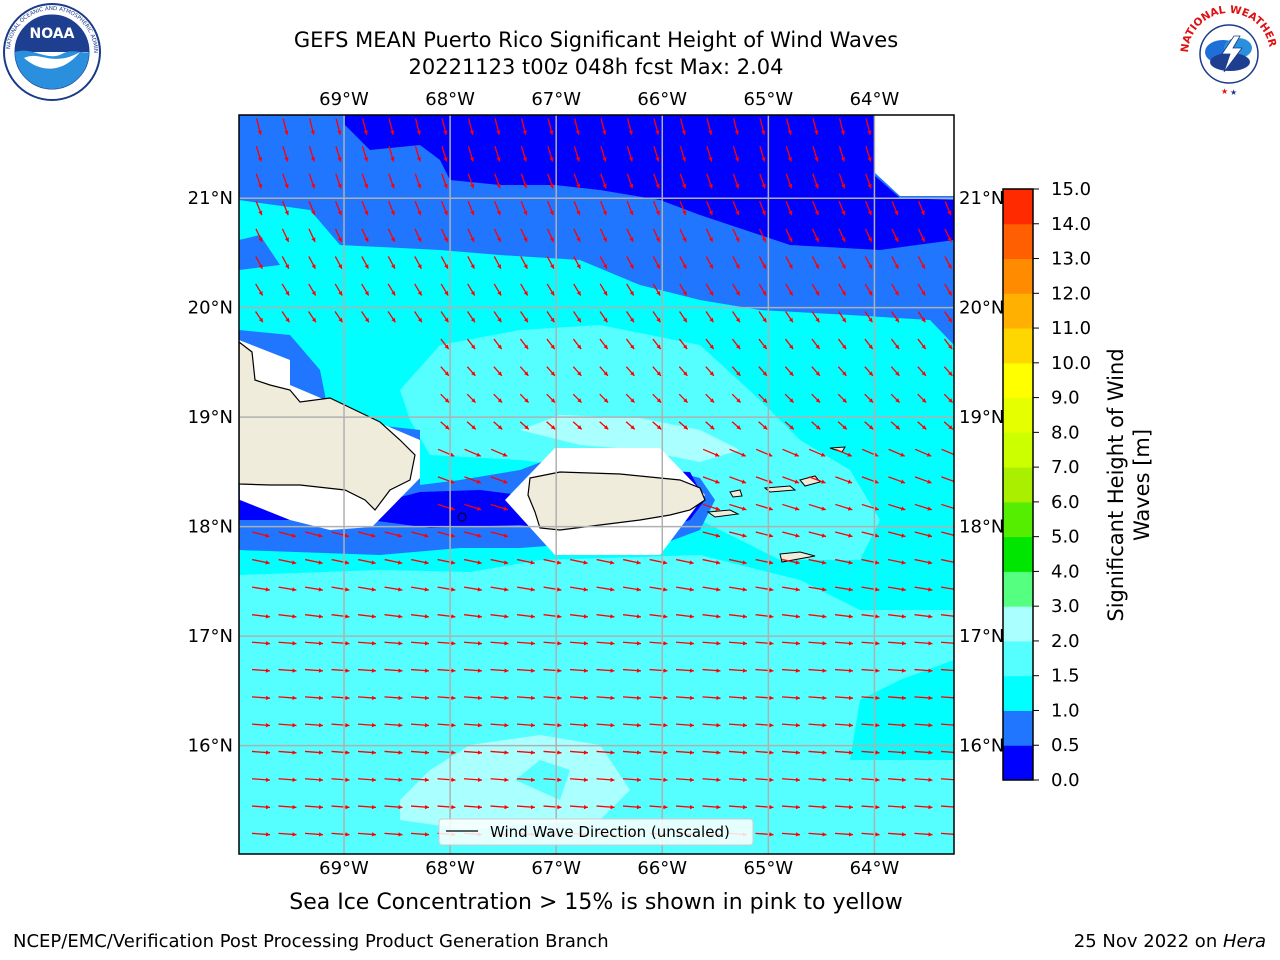  I want to click on vieques-land, so click(723, 513).